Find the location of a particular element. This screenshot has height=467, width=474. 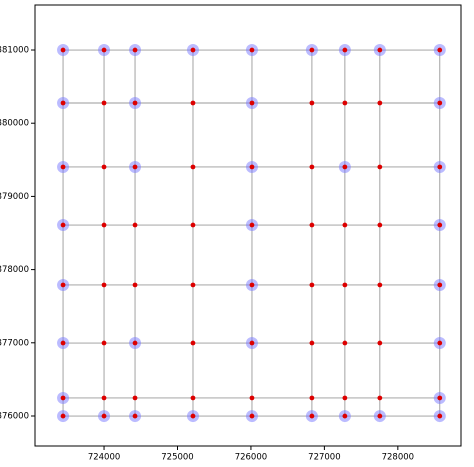

x-tick-label: 727000 is located at coordinates (324, 458).